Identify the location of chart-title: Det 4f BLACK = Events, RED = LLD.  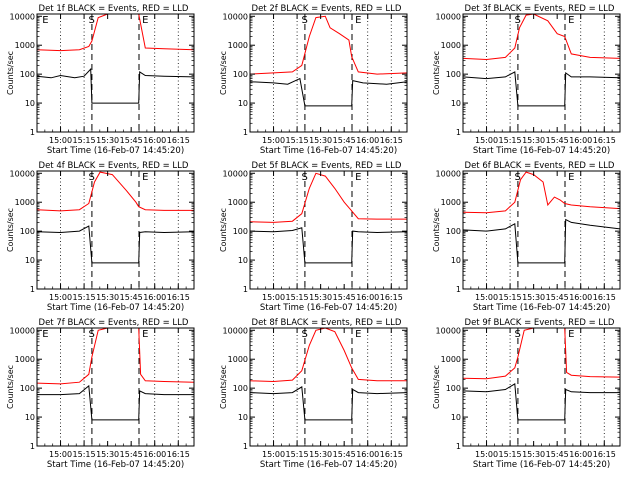
(114, 166).